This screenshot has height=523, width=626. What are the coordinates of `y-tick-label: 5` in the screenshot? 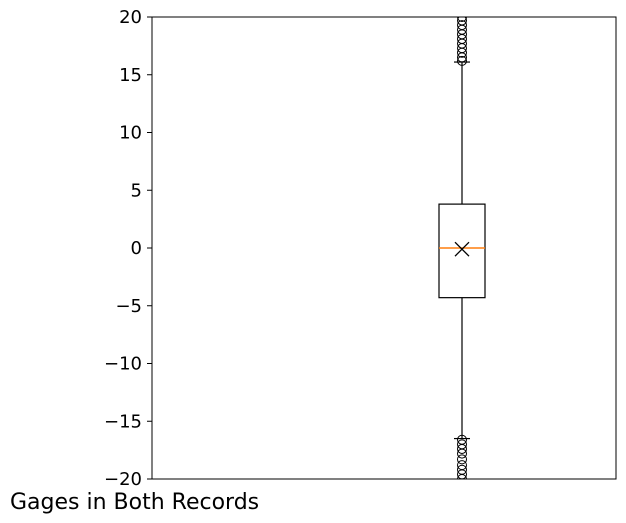 It's located at (136, 190).